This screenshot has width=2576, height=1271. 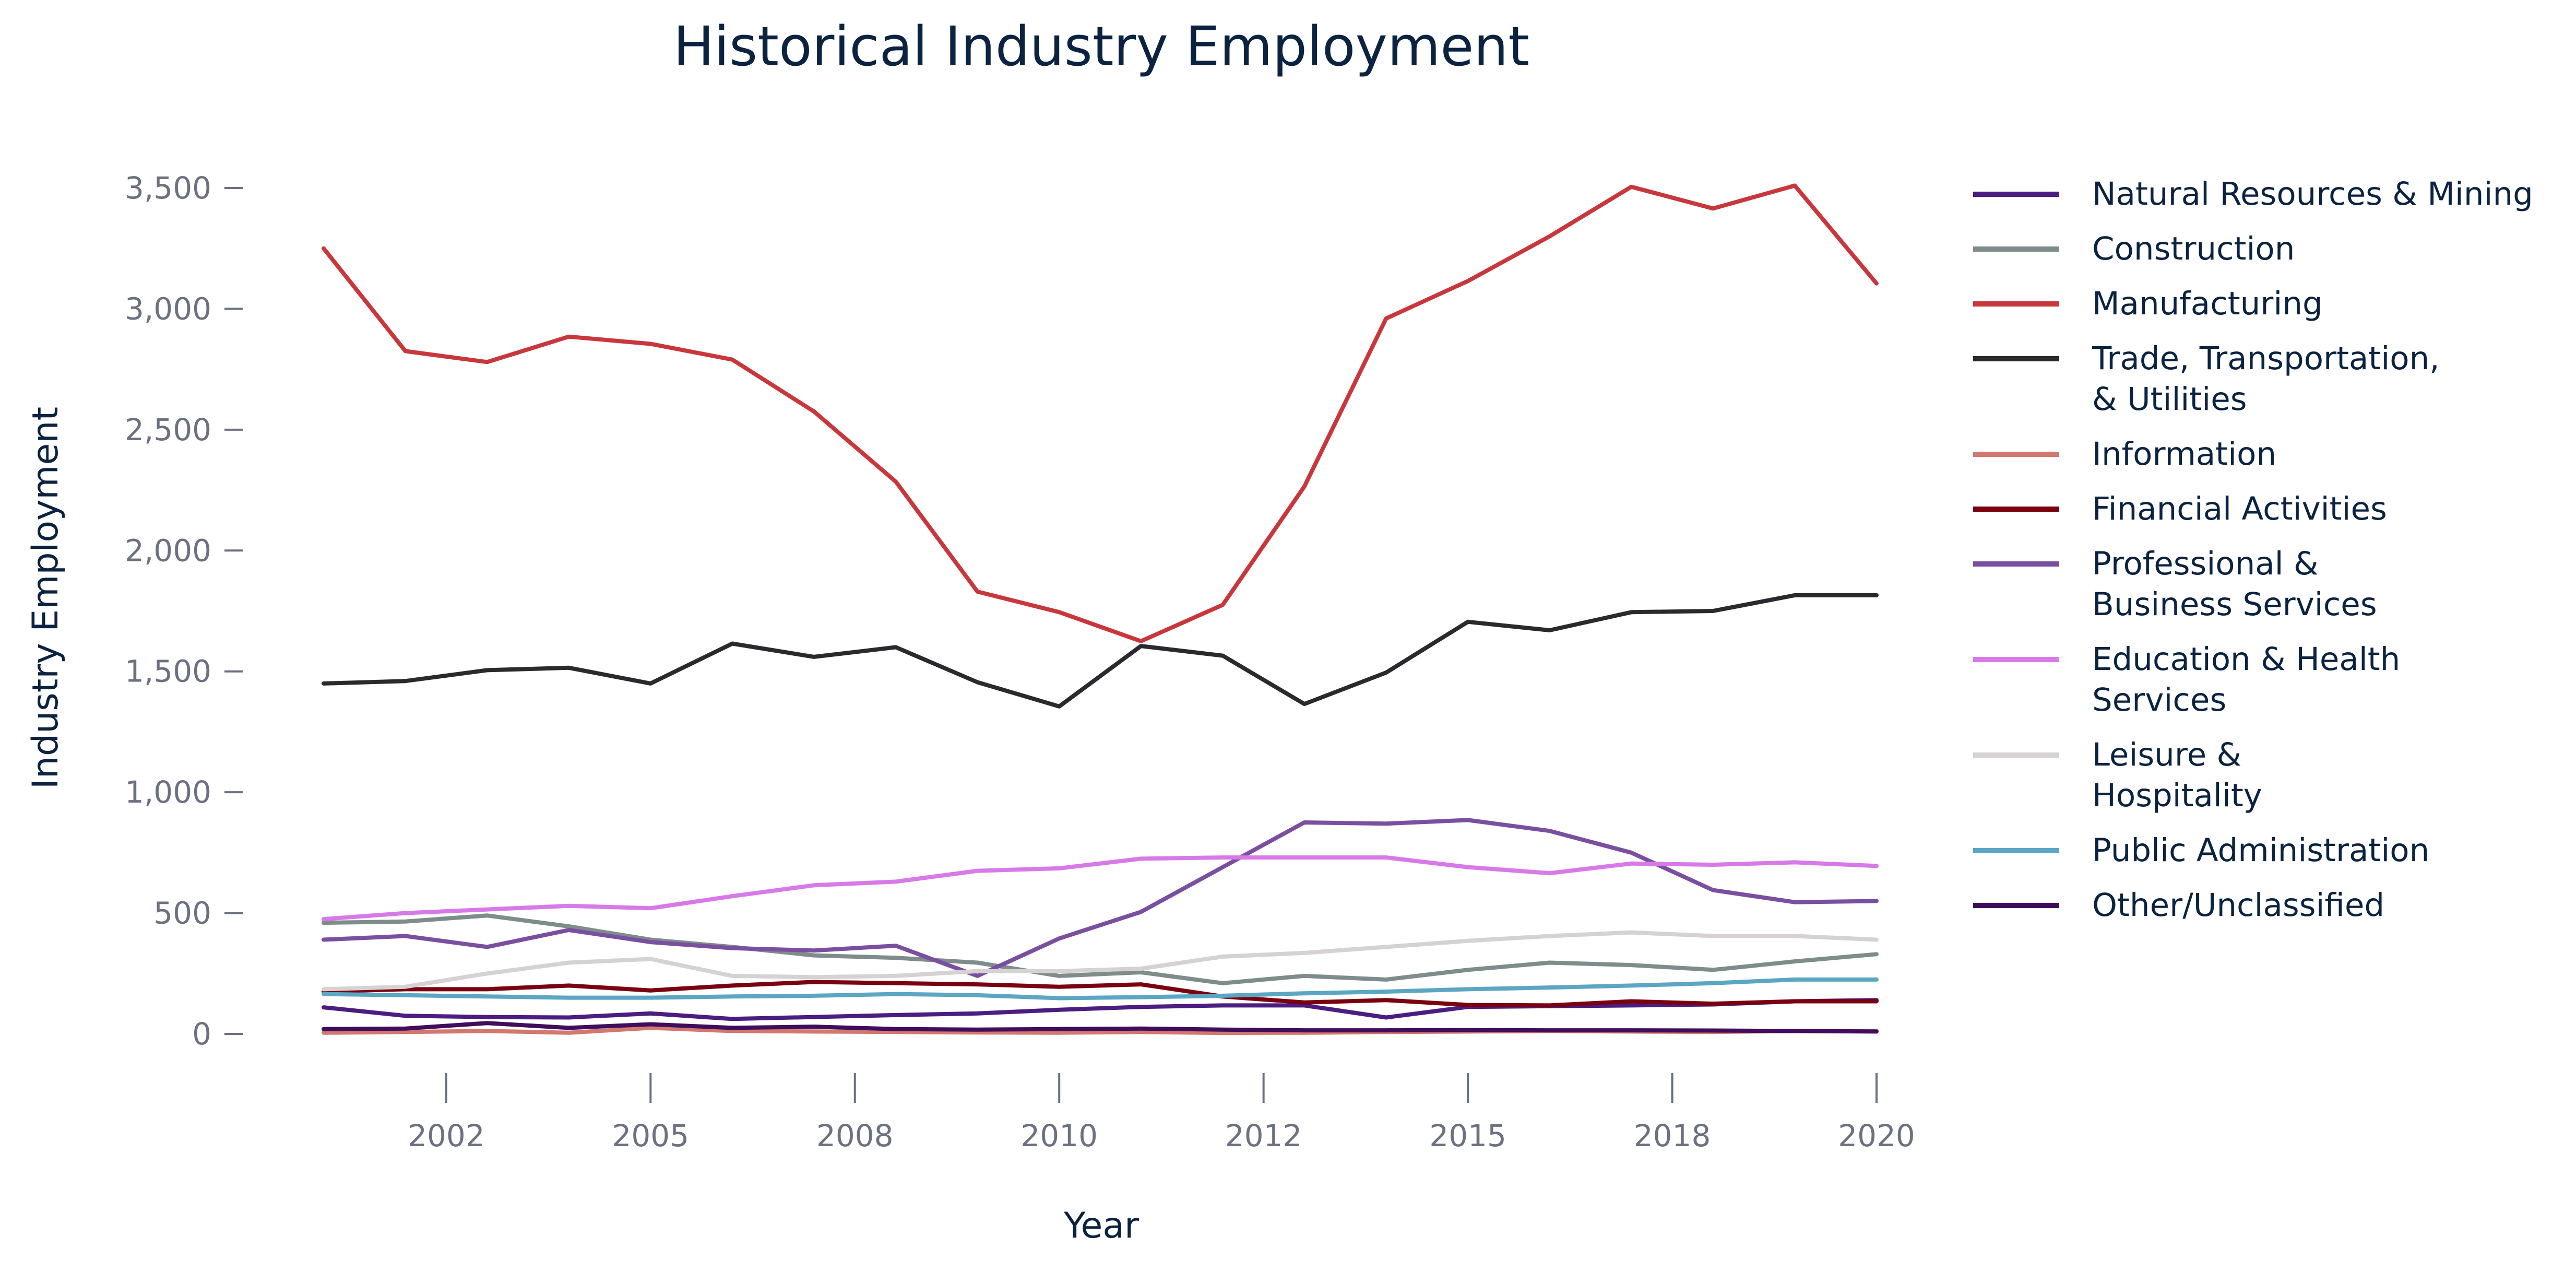 I want to click on legend-label-line: Hospitality, so click(x=2177, y=795).